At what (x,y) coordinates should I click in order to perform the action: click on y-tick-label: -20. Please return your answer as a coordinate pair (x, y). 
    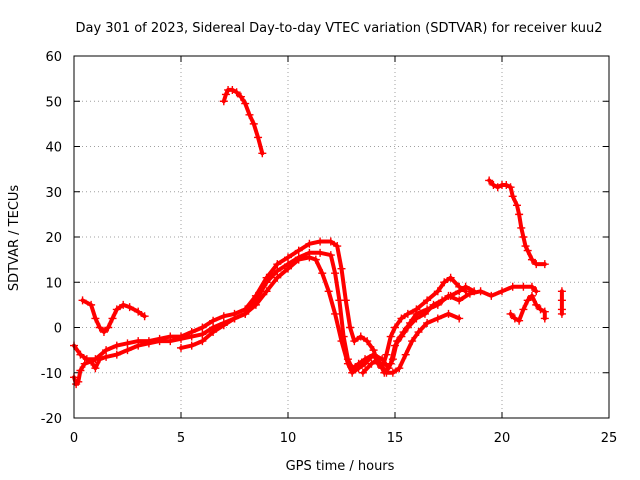
    Looking at the image, I should click on (51, 419).